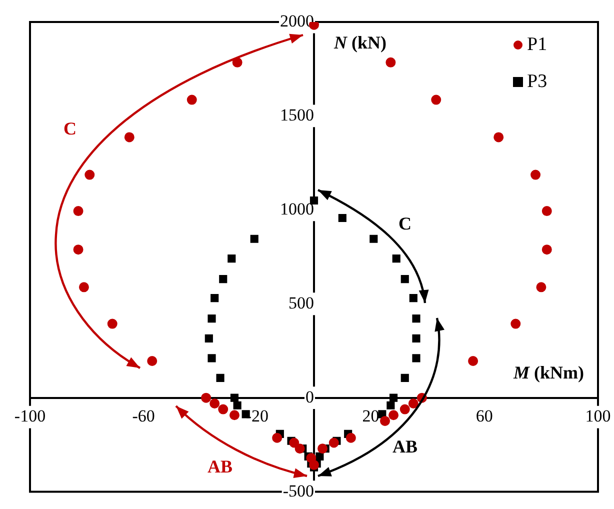  Describe the element at coordinates (301, 302) in the screenshot. I see `y-tick-label: 500` at that location.